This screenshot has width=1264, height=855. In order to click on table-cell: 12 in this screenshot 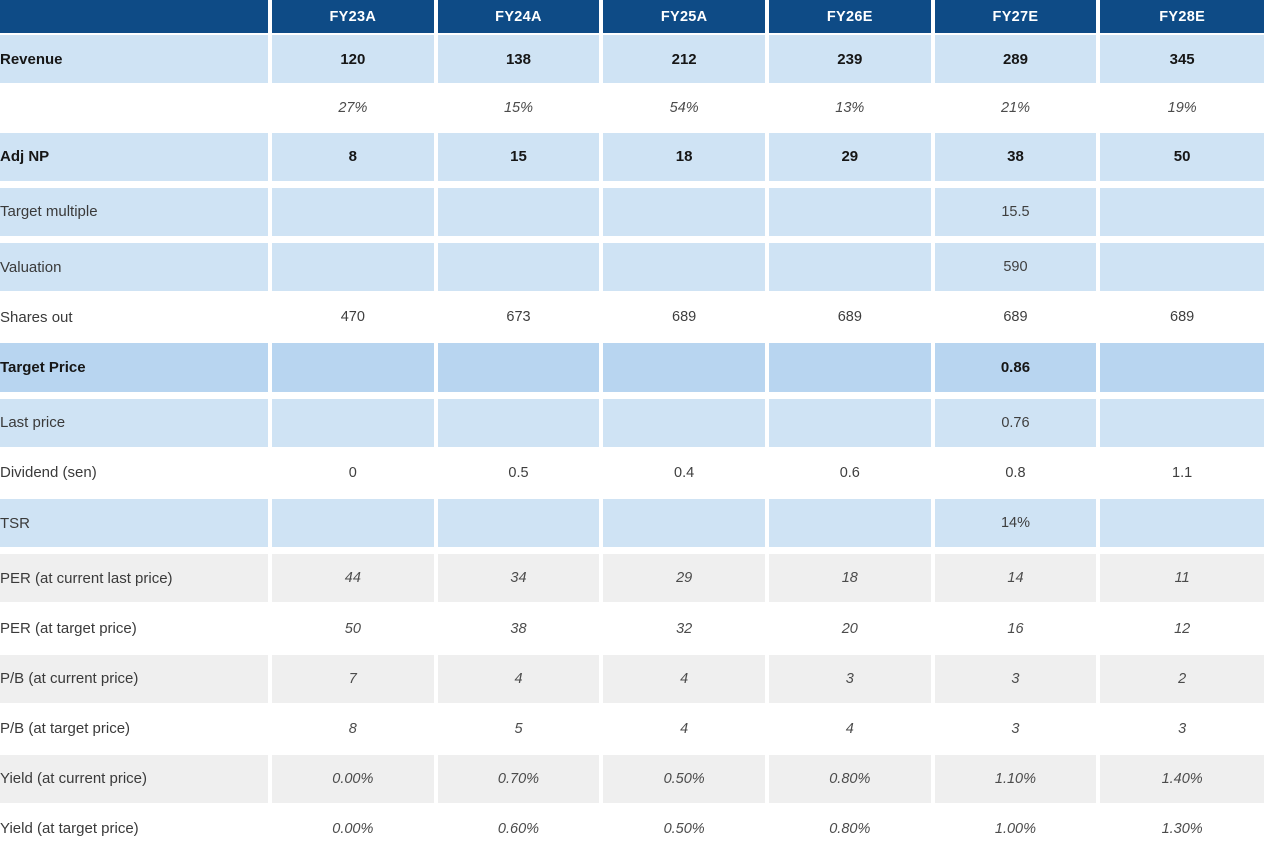, I will do `click(1181, 629)`.